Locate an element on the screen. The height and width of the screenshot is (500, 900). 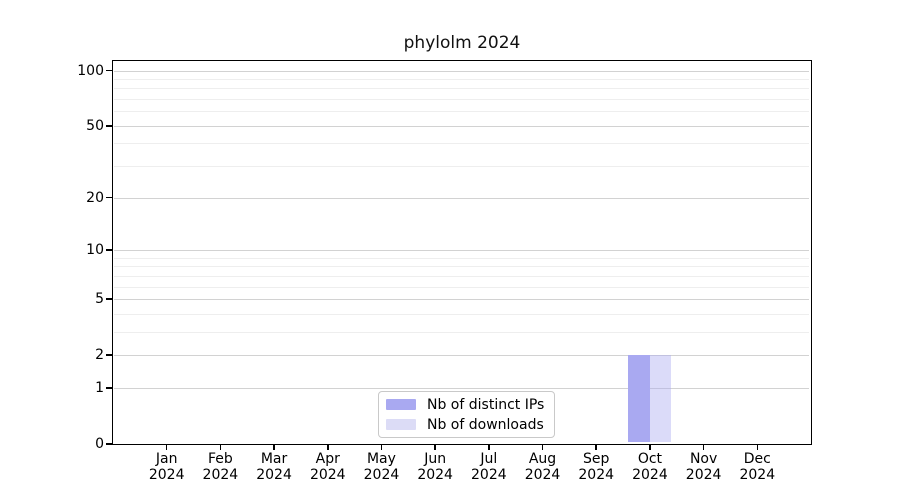
x-tick-label: Dec 2024 is located at coordinates (757, 467).